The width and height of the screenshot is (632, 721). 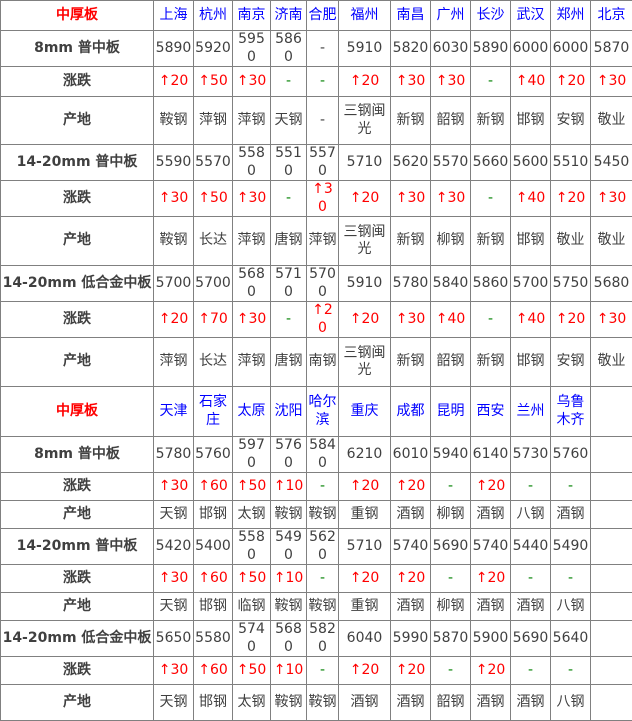 I want to click on price-cell: 6030, so click(x=451, y=49).